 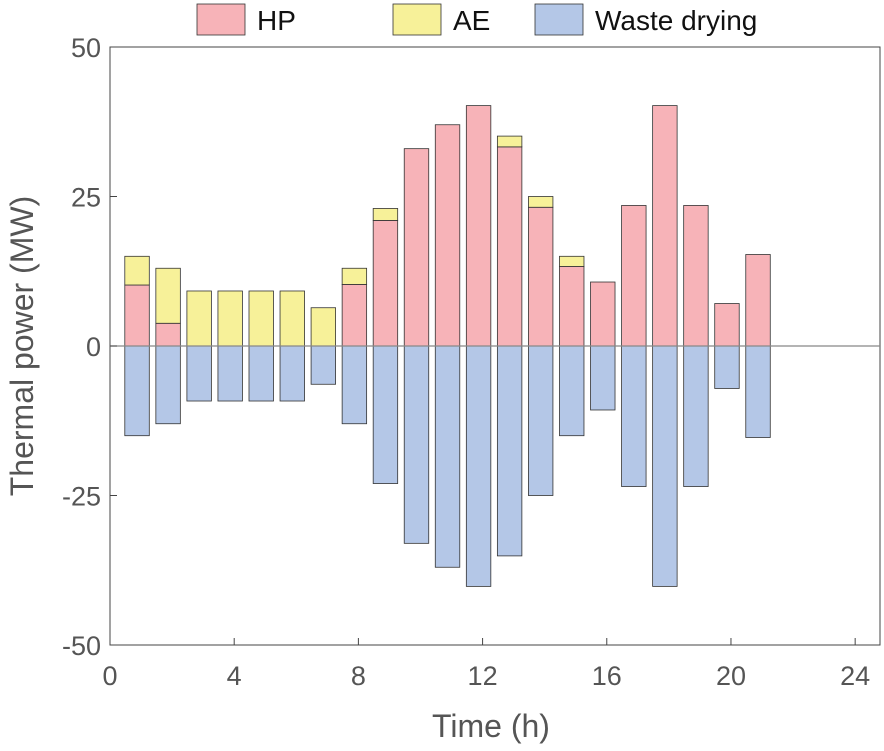 What do you see at coordinates (86, 198) in the screenshot?
I see `y-tick-label-25: 25` at bounding box center [86, 198].